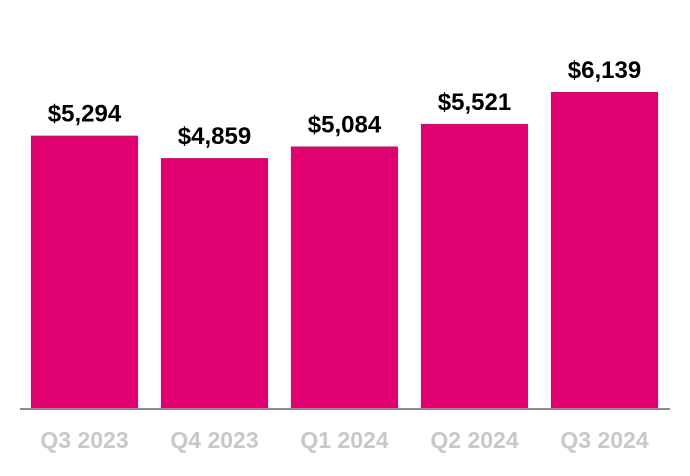 The image size is (690, 476). I want to click on value-label-q1-2024: $5,084, so click(345, 124).